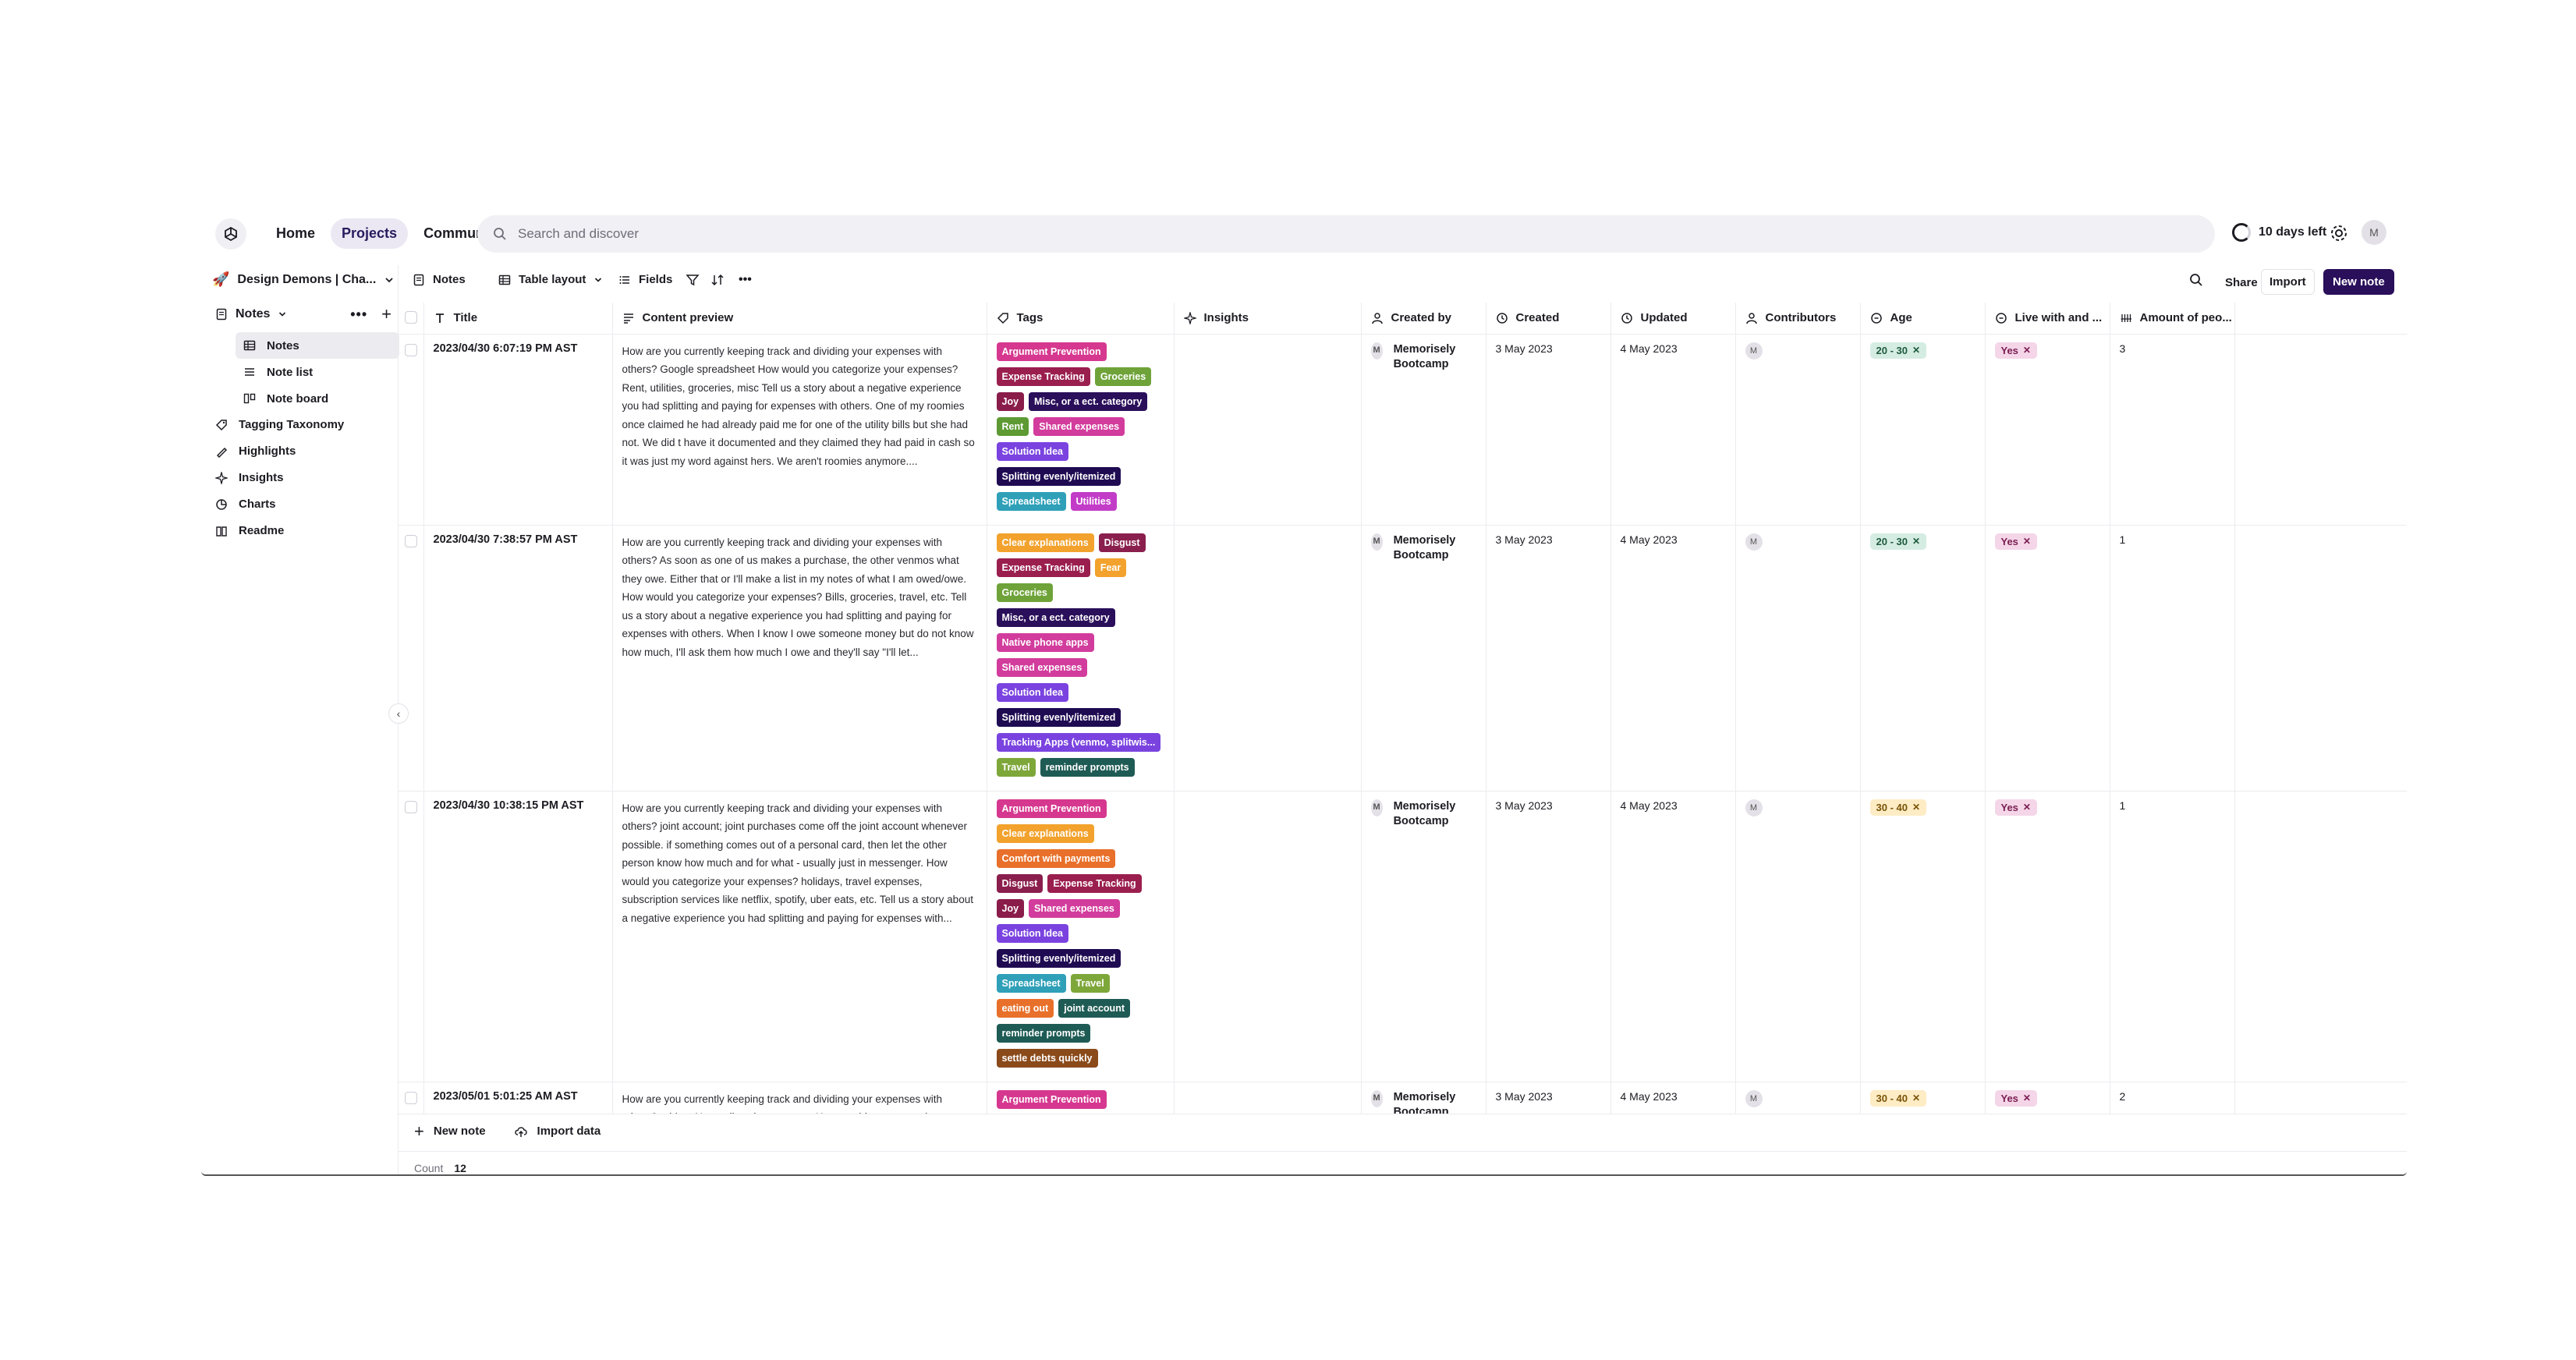 The height and width of the screenshot is (1360, 2576). I want to click on filter-icon, so click(693, 280).